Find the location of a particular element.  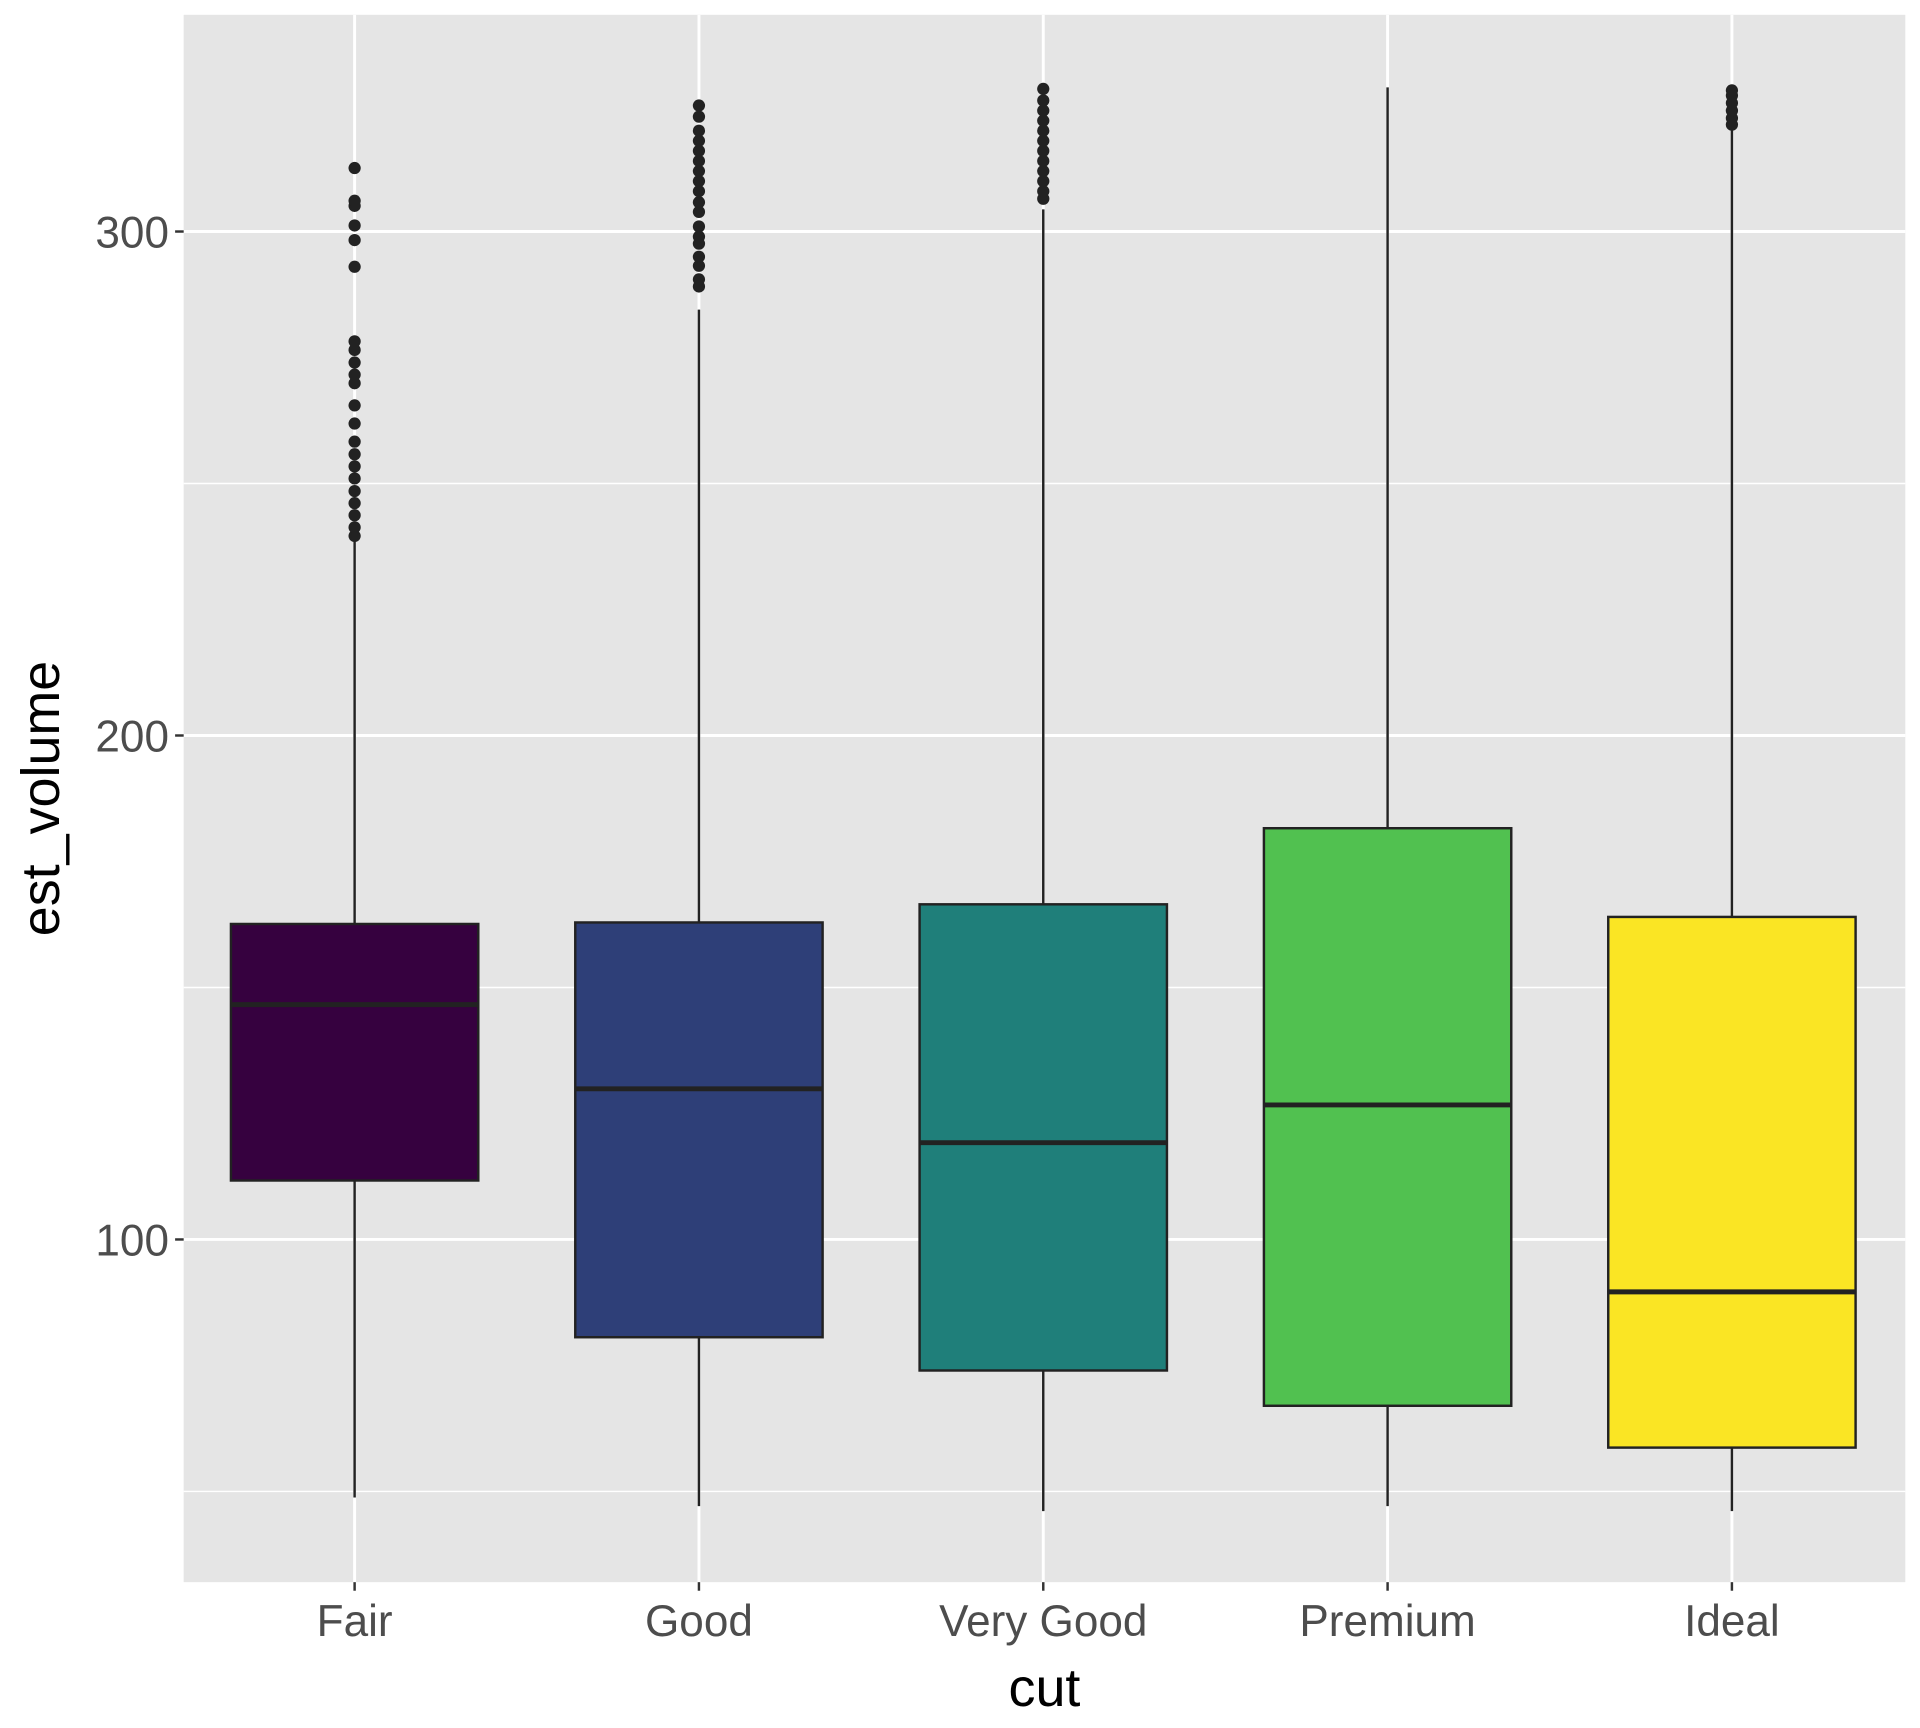

x-tick-label: Fair is located at coordinates (355, 1621).